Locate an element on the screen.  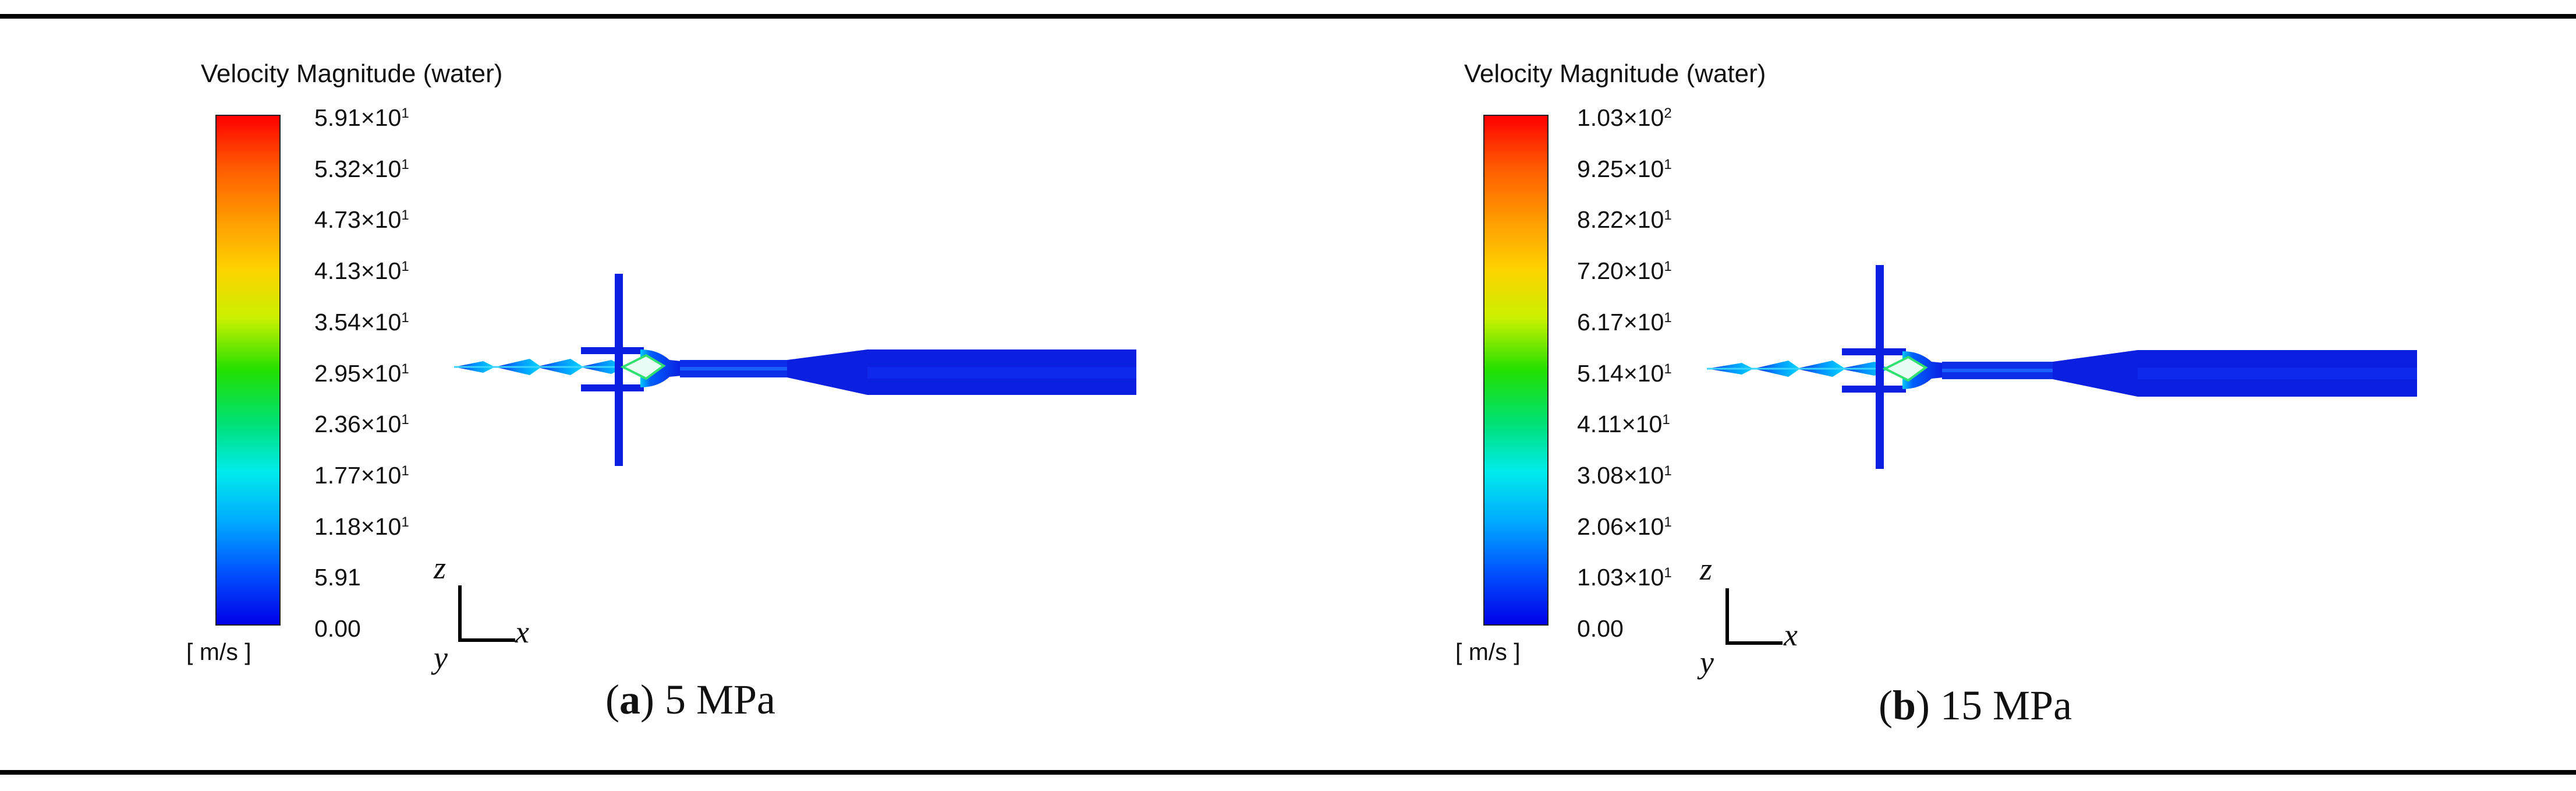
colorbar-tick-label: 1.03×102 is located at coordinates (1624, 117).